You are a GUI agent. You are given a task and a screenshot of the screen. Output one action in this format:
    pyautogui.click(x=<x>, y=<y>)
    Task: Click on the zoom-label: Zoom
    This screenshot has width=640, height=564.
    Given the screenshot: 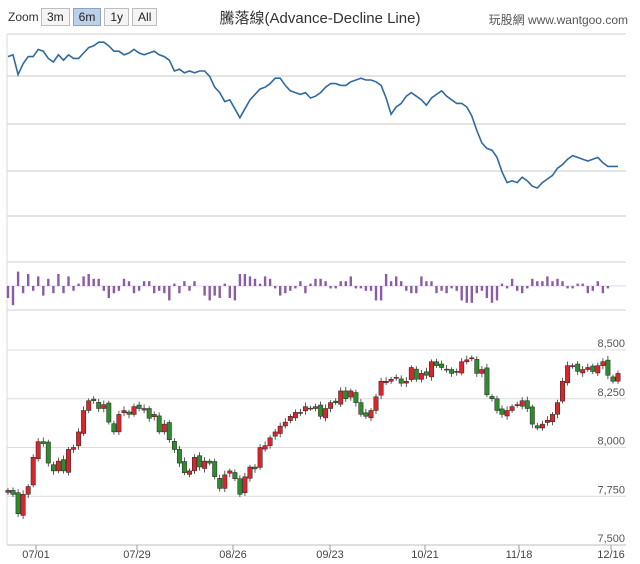 What is the action you would take?
    pyautogui.click(x=23, y=17)
    